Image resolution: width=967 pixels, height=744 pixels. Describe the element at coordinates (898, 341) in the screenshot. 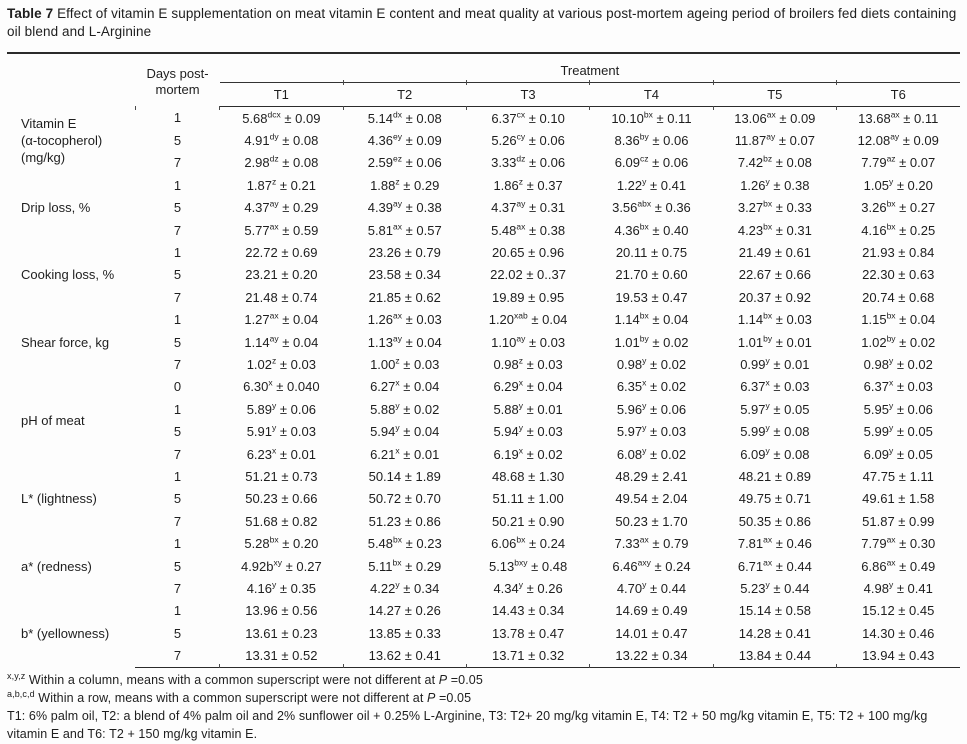

I see `value-cell: 1.02by ± 0.02` at that location.